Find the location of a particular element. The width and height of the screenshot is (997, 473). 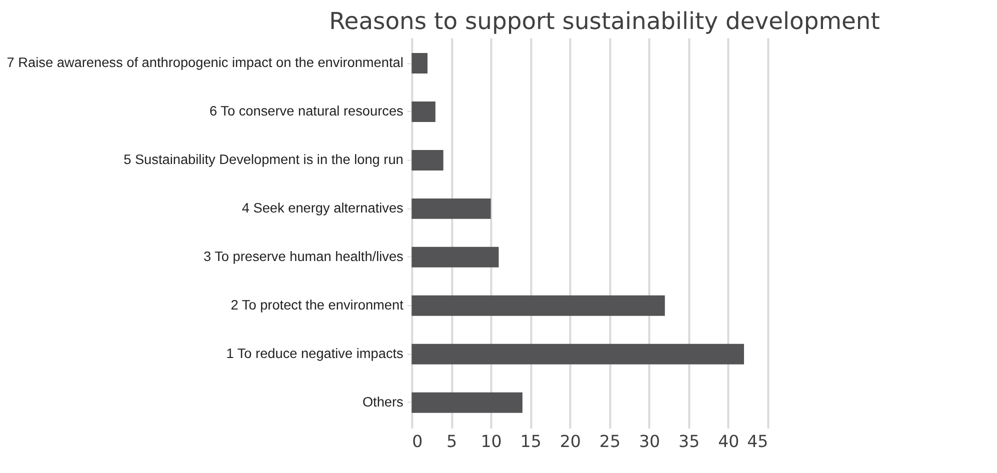

chart-title: Reasons to support sustainability development is located at coordinates (604, 21).